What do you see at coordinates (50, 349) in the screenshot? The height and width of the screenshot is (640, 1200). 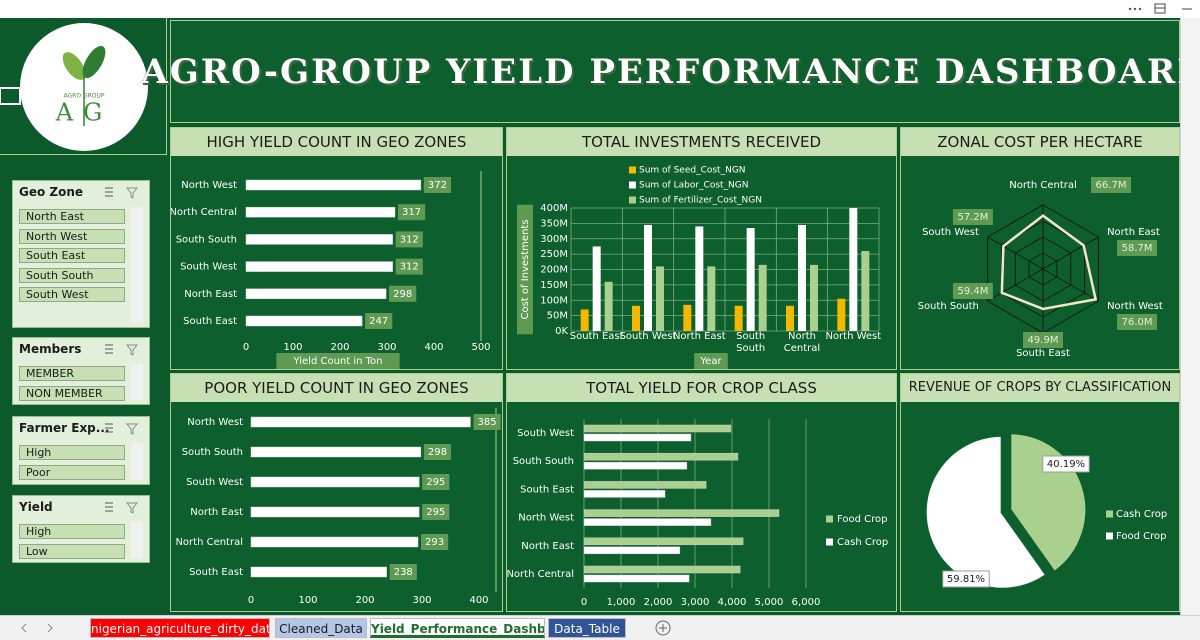 I see `slicer-title: Members` at bounding box center [50, 349].